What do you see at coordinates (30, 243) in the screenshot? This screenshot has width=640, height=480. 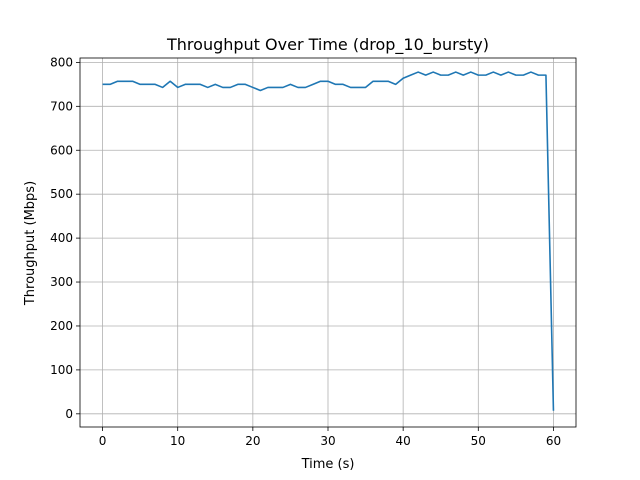 I see `y-axis-label: Throughput (Mbps)` at bounding box center [30, 243].